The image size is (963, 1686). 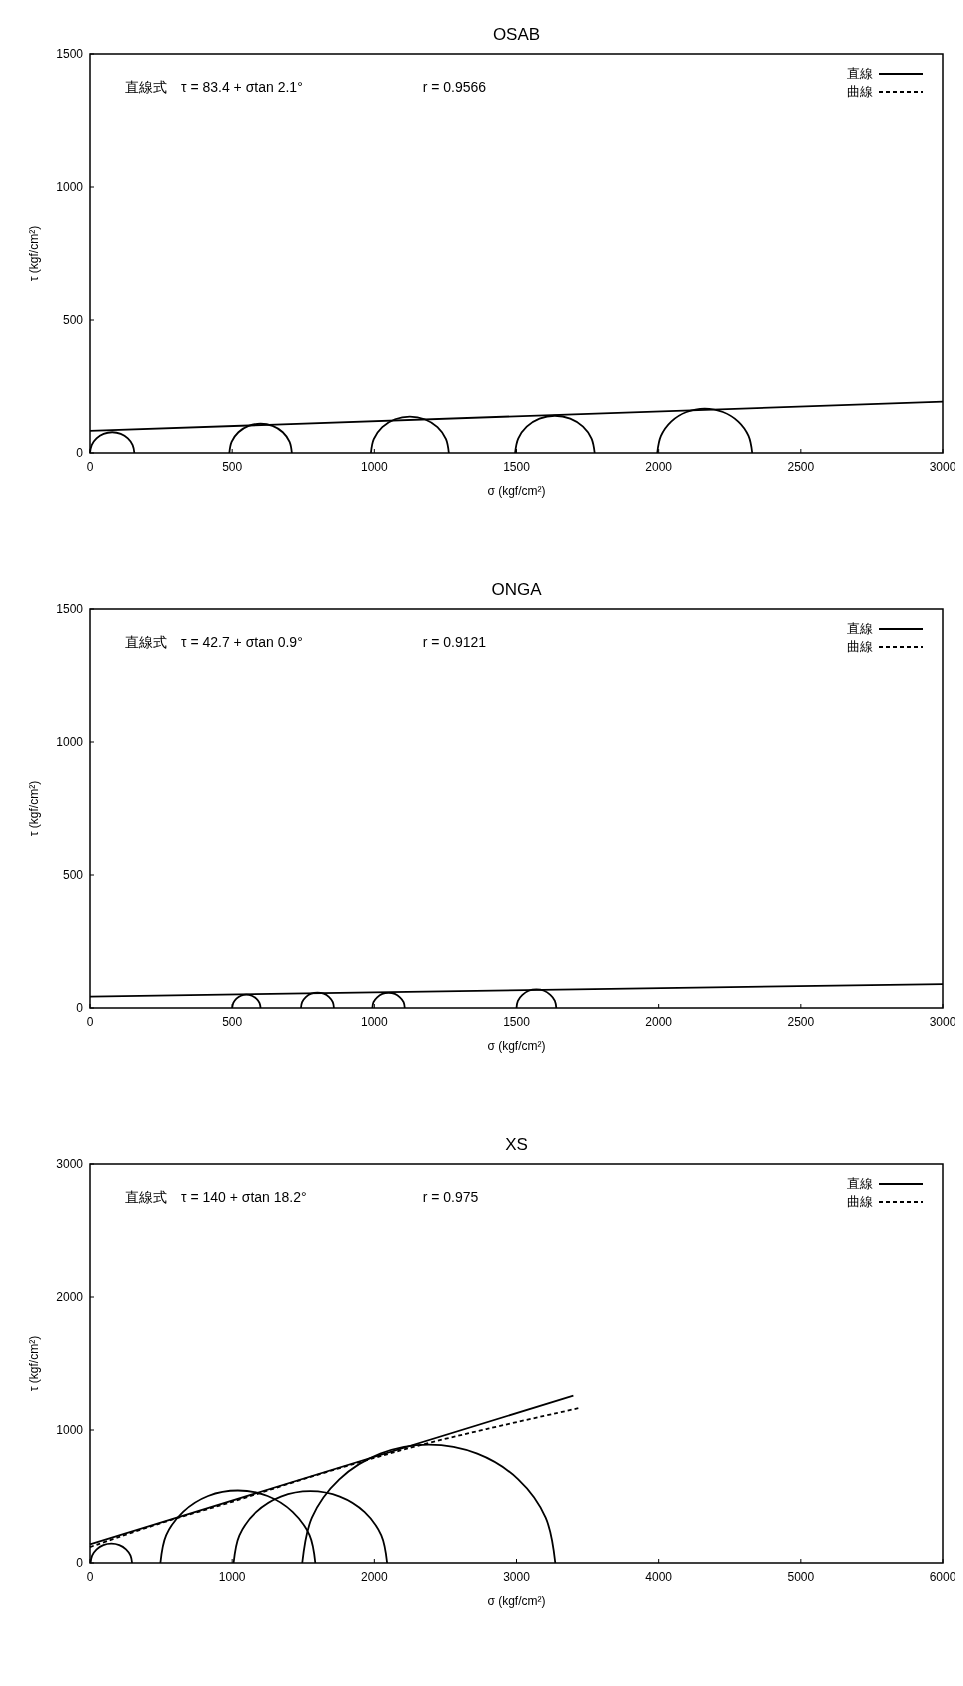 I want to click on annotation: r = 0.9121, so click(x=454, y=642).